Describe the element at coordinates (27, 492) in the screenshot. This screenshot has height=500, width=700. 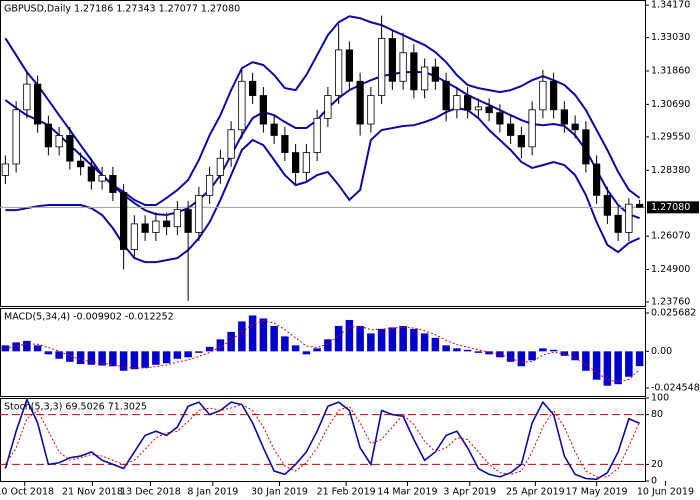
I see `x-tick-label: 10 Oct 2018` at that location.